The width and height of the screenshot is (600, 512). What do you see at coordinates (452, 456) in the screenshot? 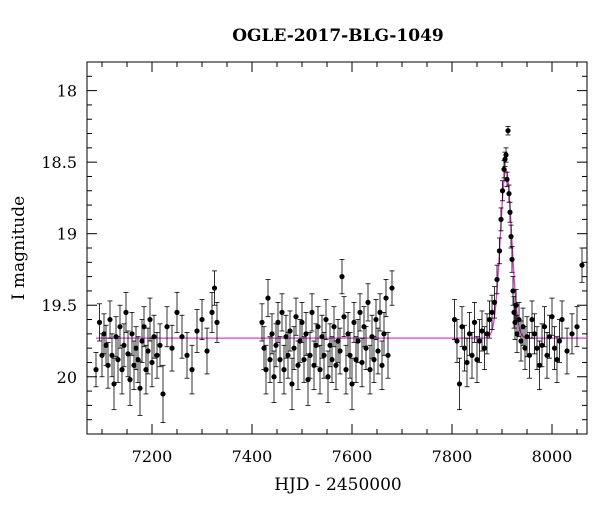
I see `x-tick-label: 7800` at bounding box center [452, 456].